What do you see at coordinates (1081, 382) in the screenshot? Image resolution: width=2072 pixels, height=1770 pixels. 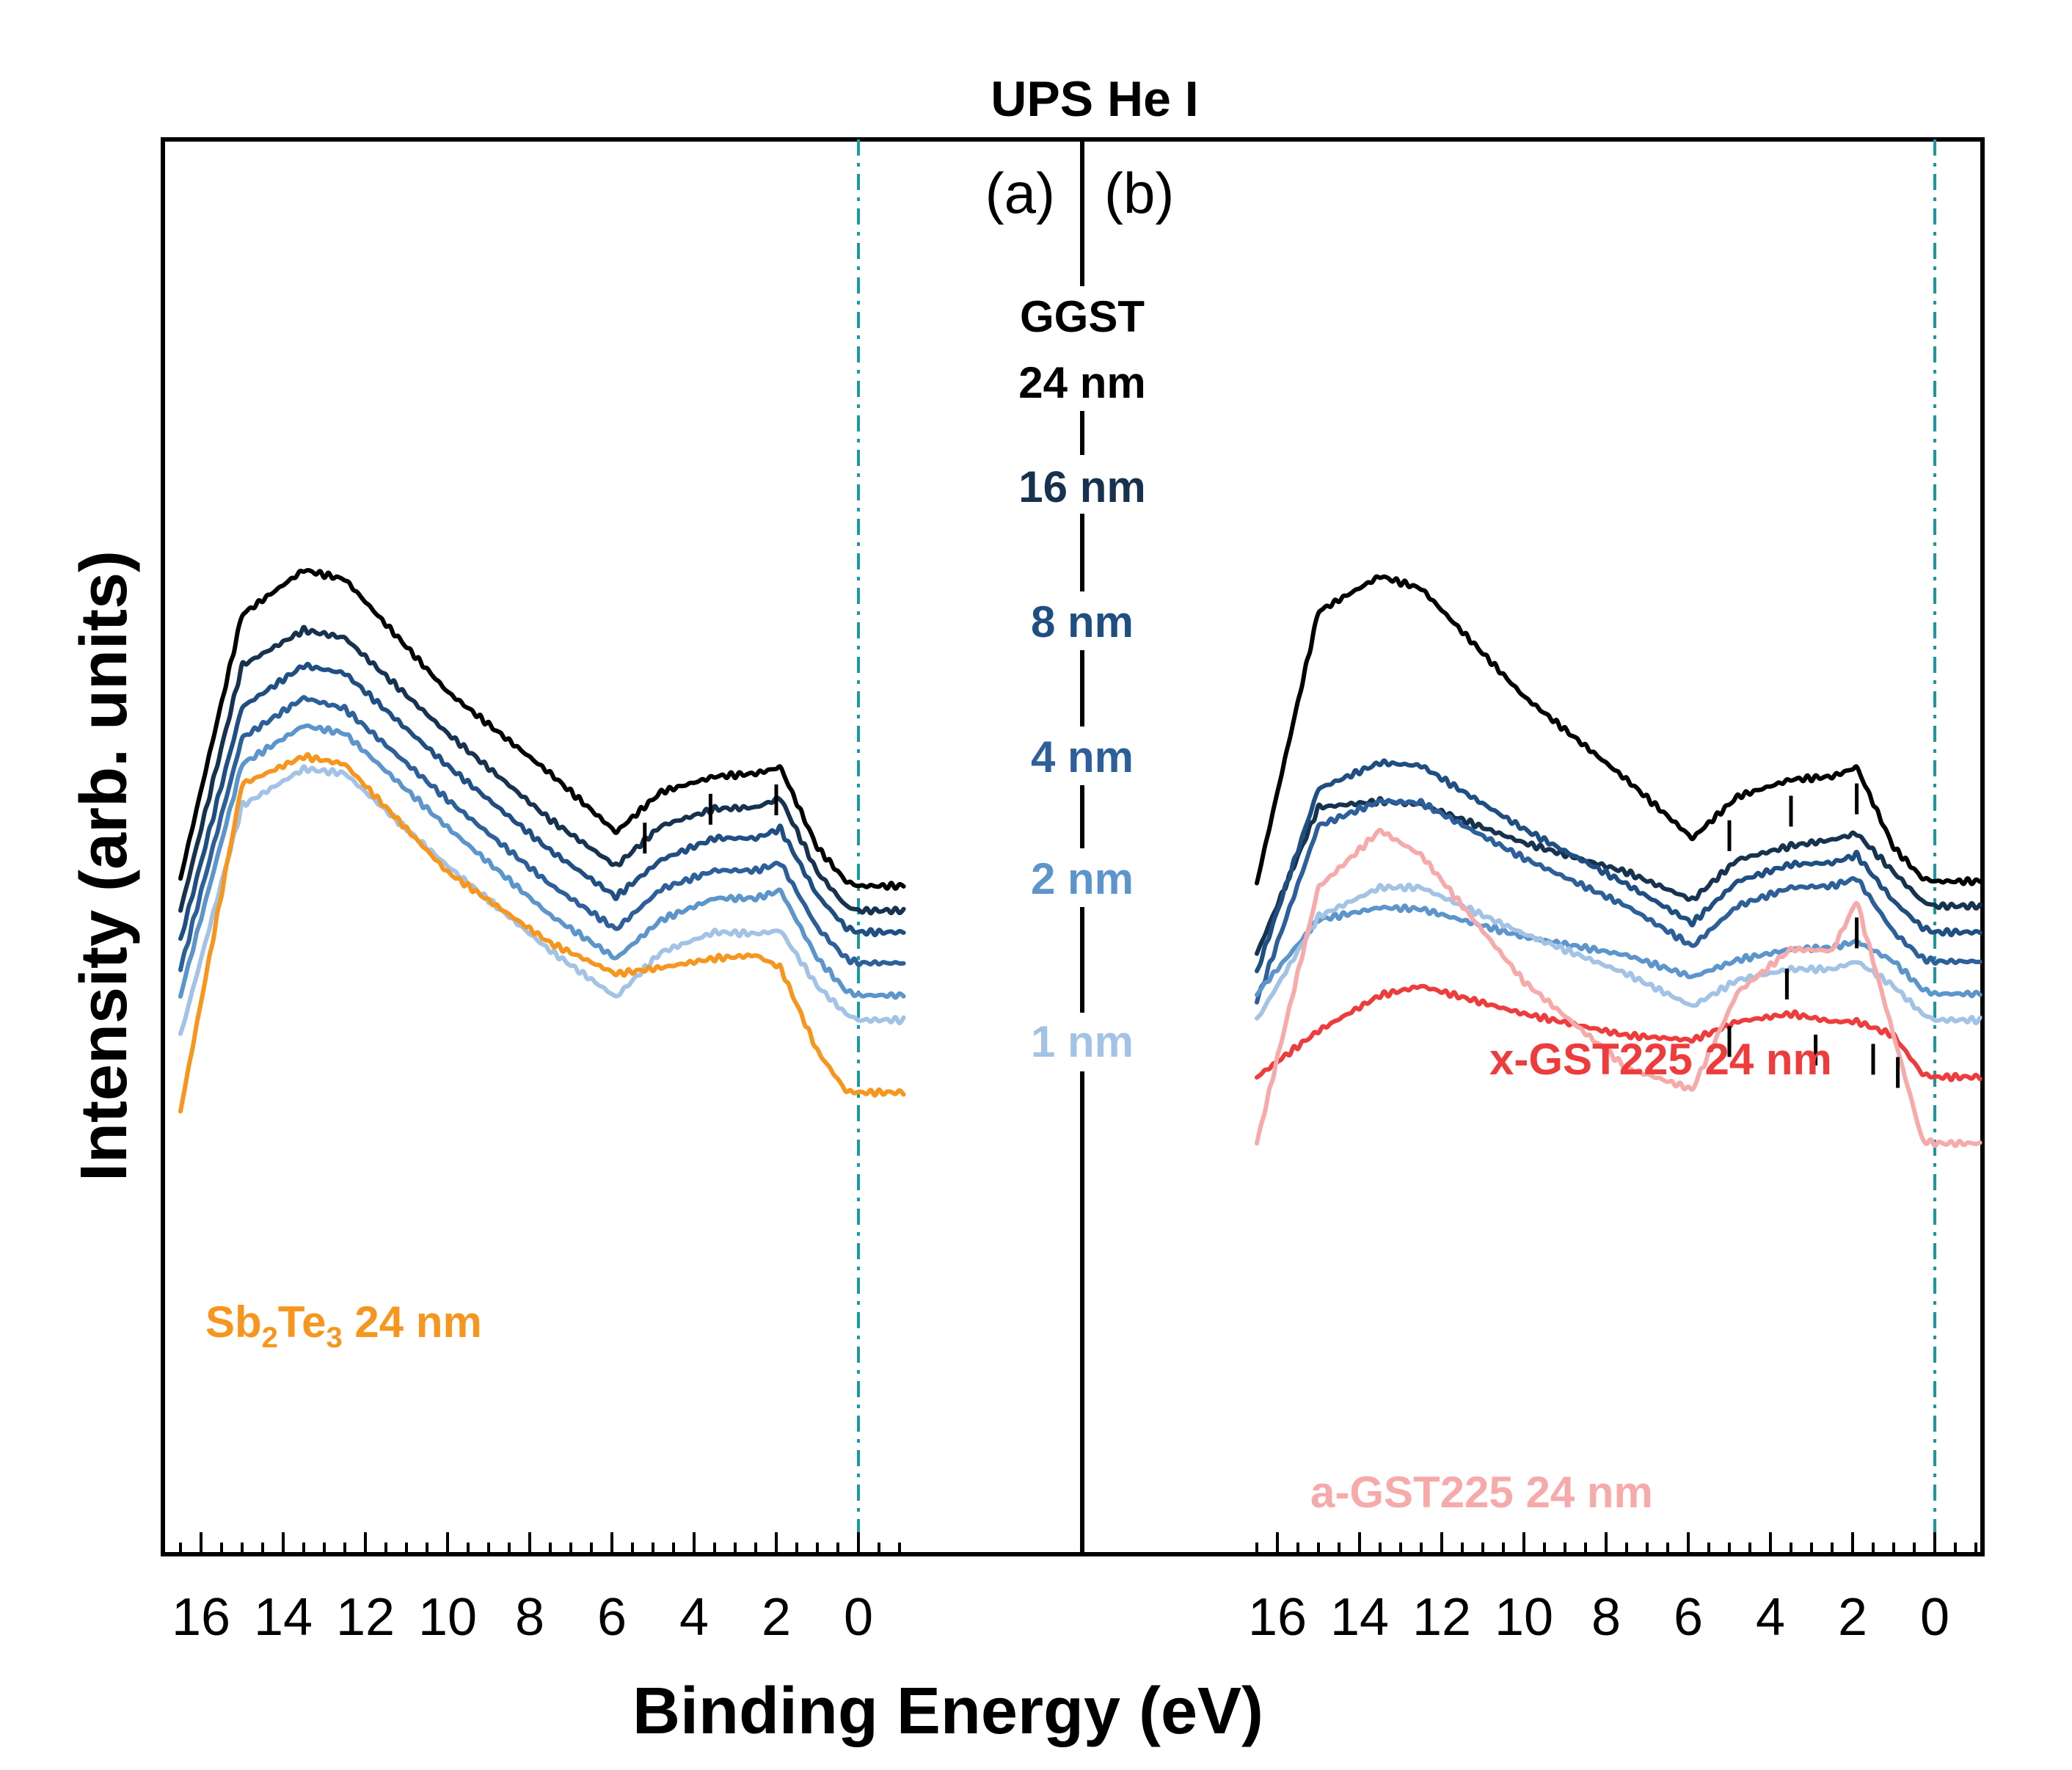 I see `label-ggst-line2: 24 nm` at bounding box center [1081, 382].